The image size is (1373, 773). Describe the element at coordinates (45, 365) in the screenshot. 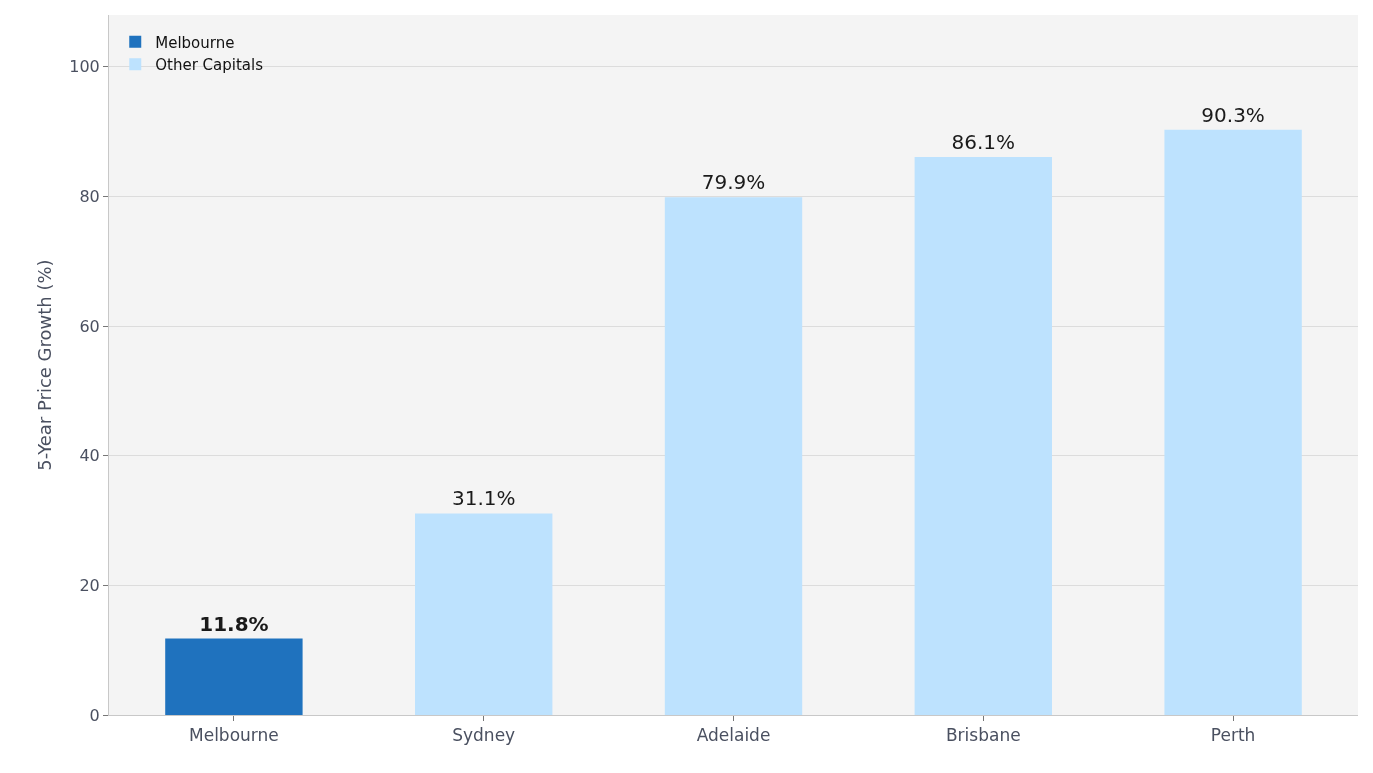

I see `y-axis-title: 5-Year Price Growth (%)` at that location.